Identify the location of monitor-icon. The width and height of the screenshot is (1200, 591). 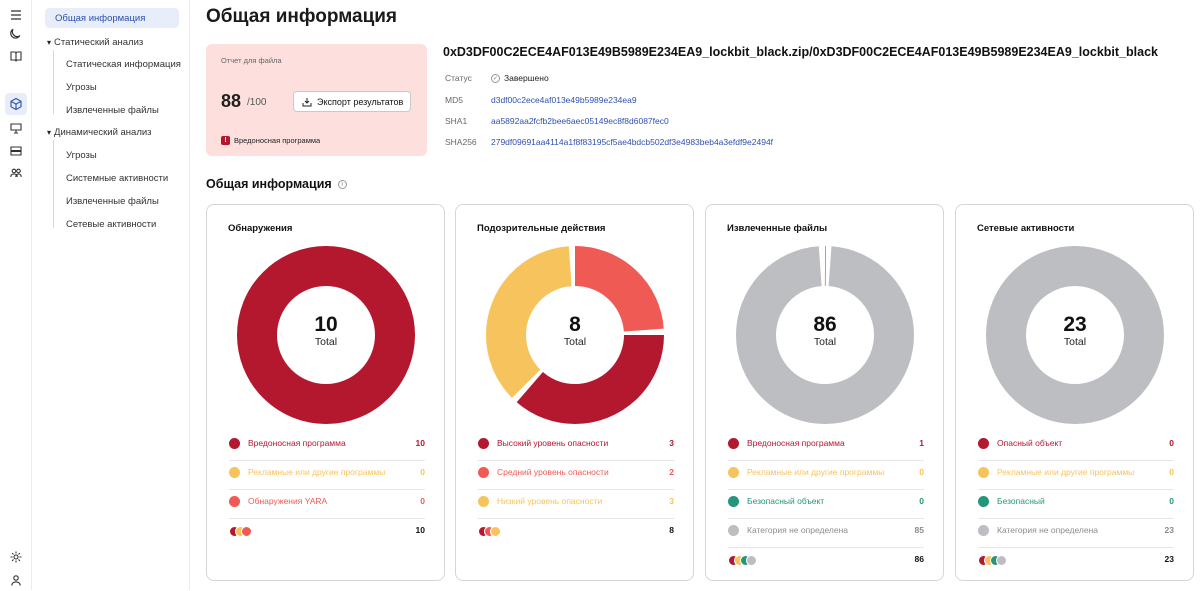
(16, 128).